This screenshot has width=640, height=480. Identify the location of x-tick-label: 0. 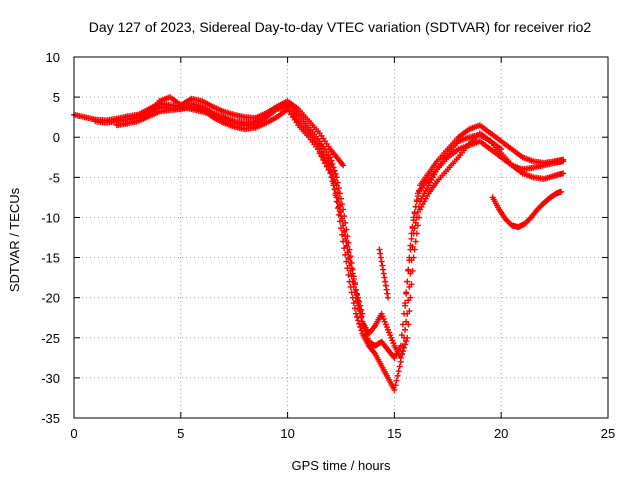
(73, 433).